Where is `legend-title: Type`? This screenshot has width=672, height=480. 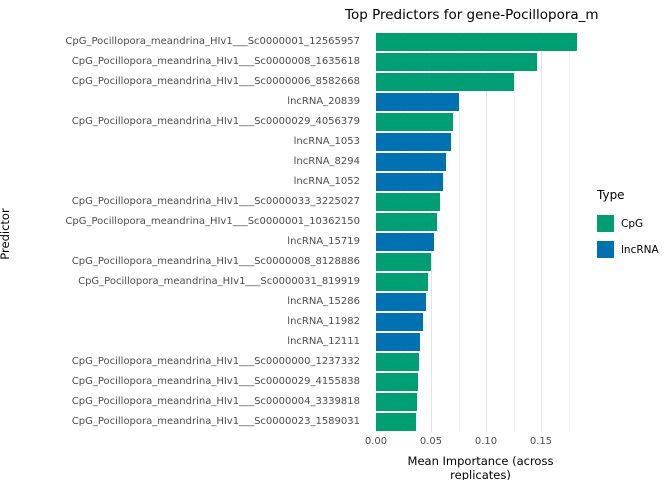 legend-title: Type is located at coordinates (611, 195).